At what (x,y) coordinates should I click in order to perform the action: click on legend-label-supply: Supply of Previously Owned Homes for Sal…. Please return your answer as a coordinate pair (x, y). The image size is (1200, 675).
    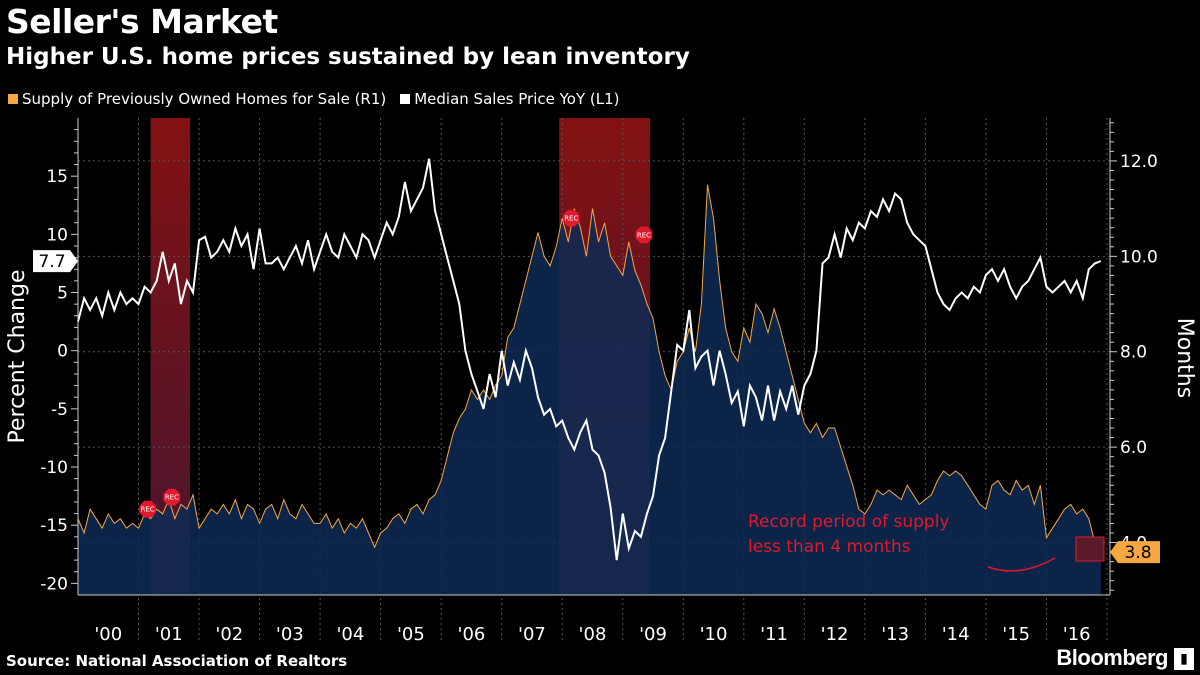
    Looking at the image, I should click on (204, 99).